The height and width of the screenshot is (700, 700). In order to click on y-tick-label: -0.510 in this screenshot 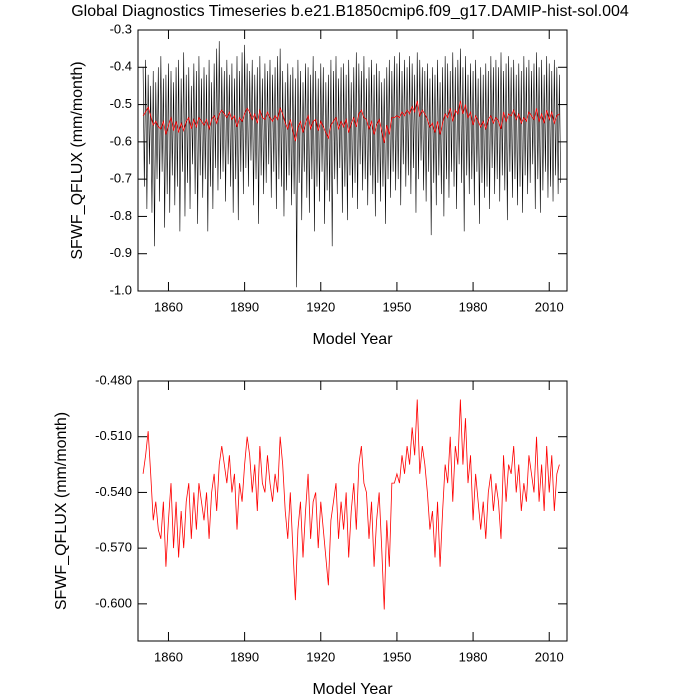, I will do `click(113, 435)`.